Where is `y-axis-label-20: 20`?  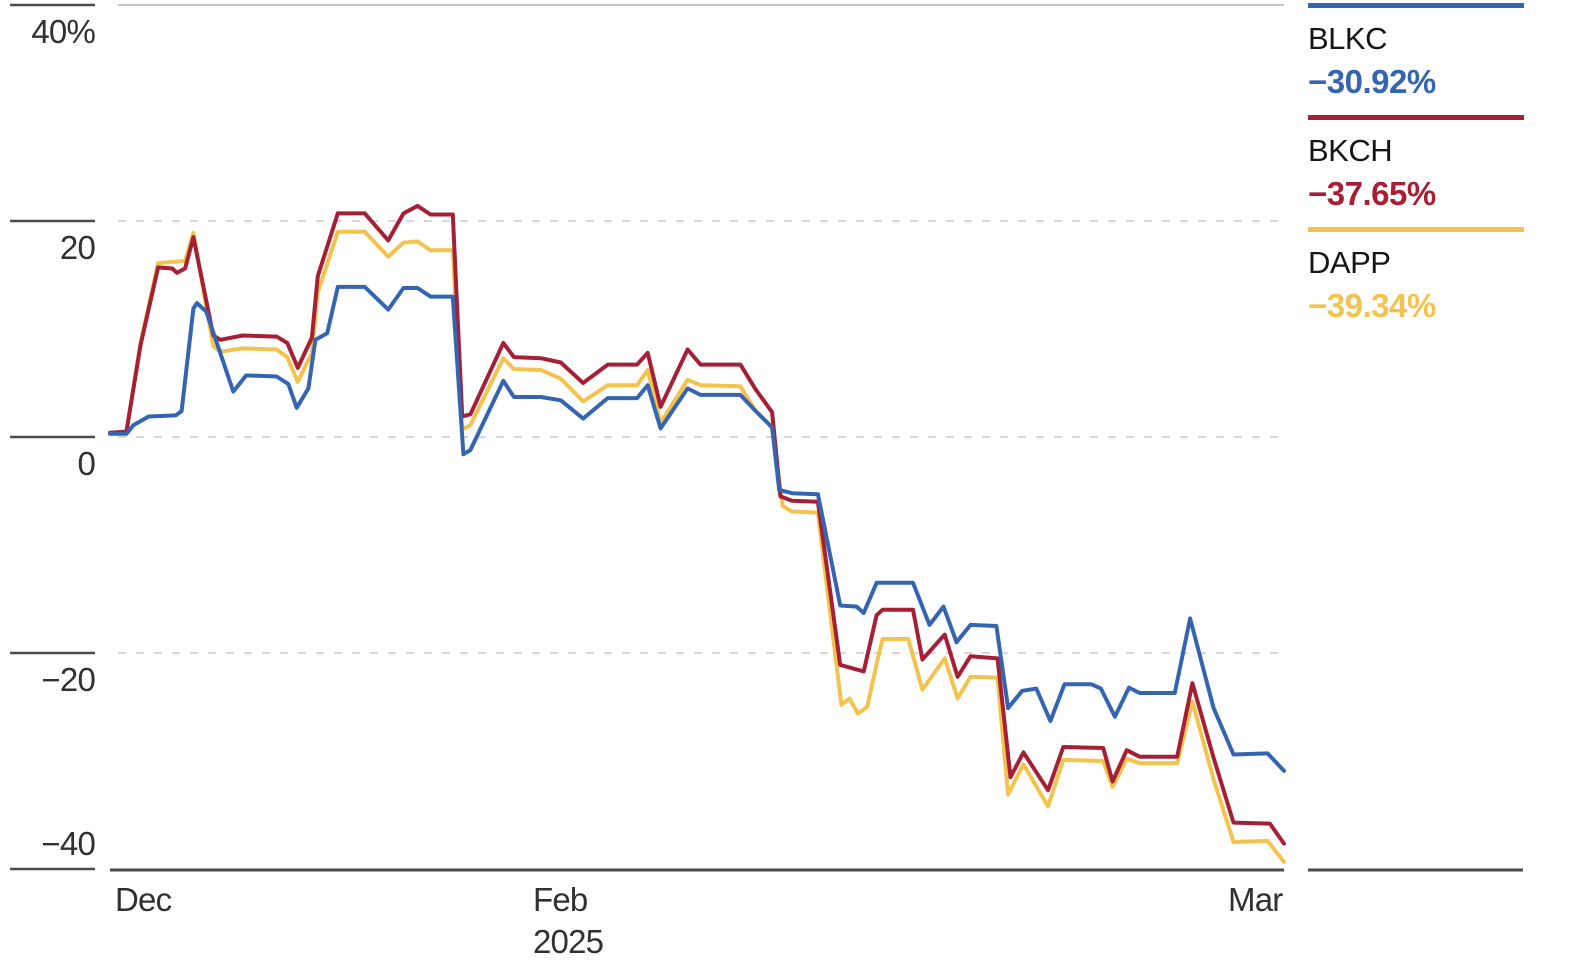 y-axis-label-20: 20 is located at coordinates (77, 247).